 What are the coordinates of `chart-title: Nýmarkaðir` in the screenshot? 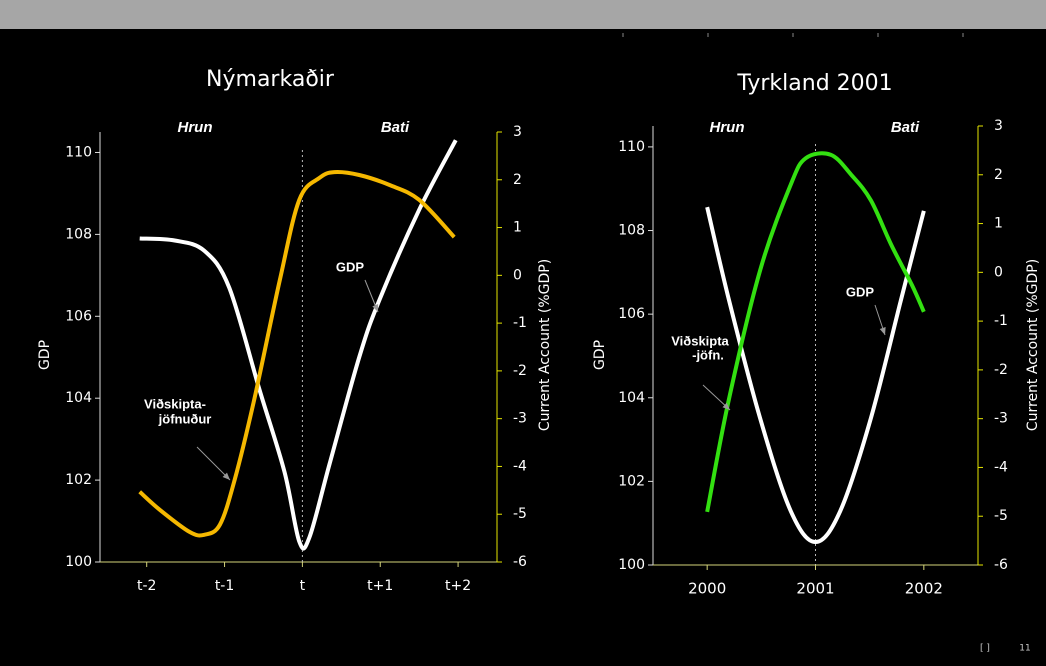 It's located at (270, 79).